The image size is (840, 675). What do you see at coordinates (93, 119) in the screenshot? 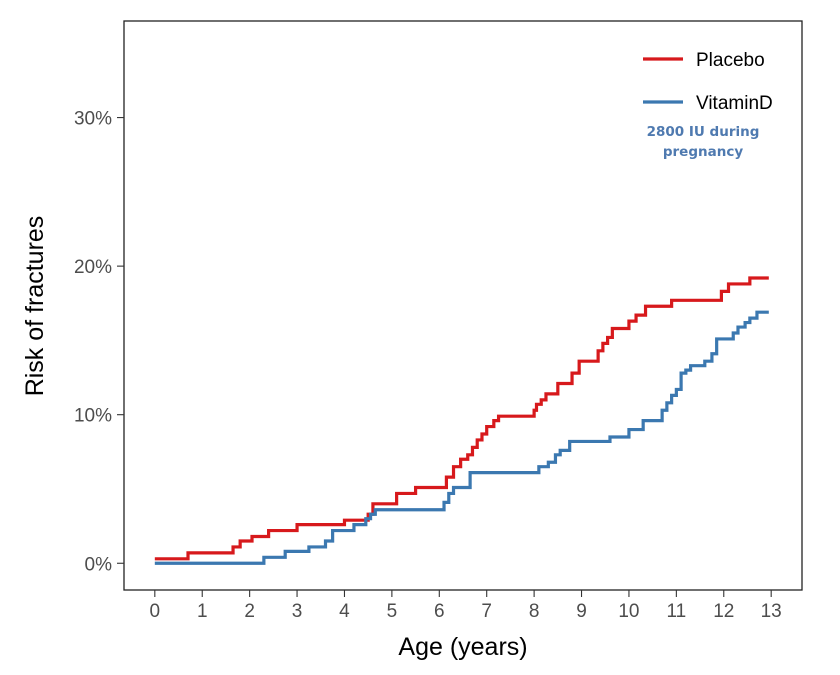
I see `y-tick-label-30: 30%` at bounding box center [93, 119].